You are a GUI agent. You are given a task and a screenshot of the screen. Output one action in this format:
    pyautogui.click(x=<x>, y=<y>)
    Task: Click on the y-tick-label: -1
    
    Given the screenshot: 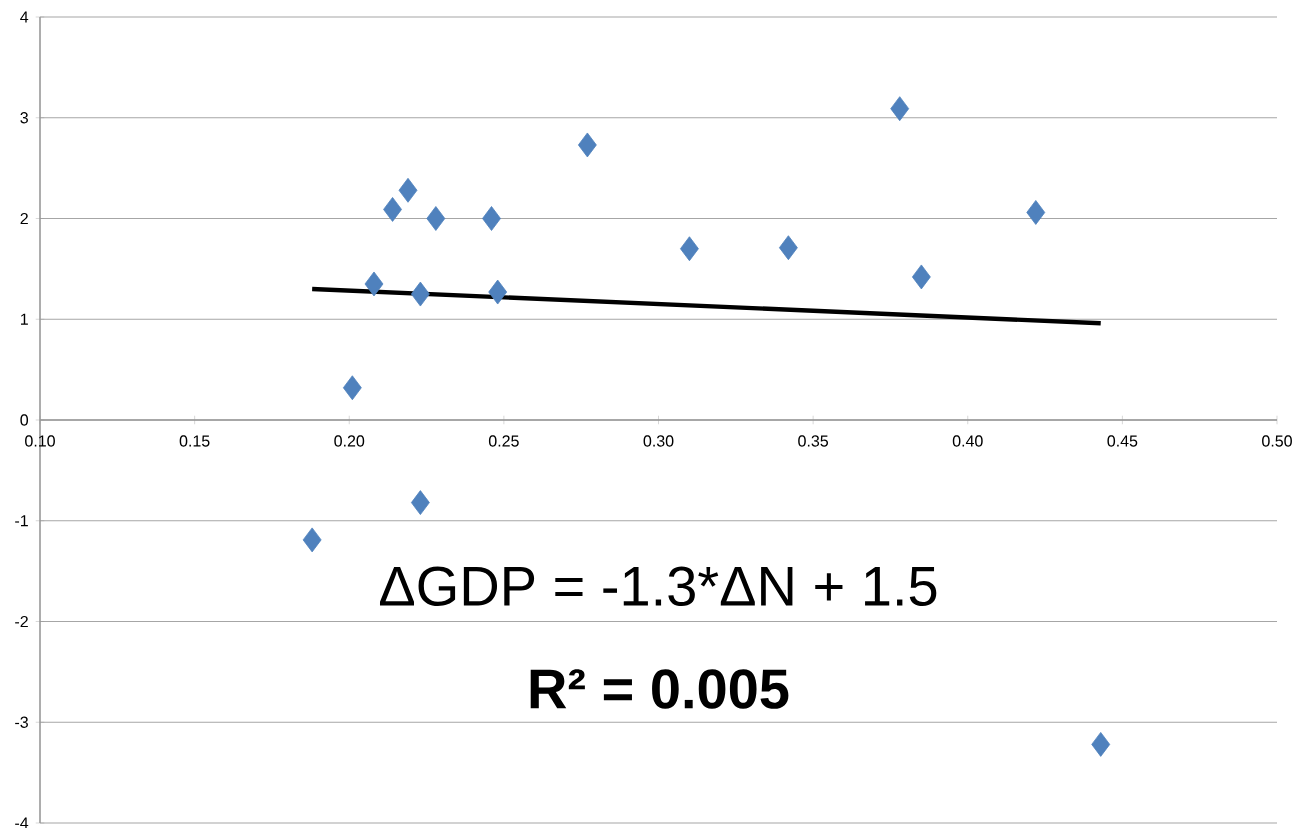 What is the action you would take?
    pyautogui.click(x=21, y=521)
    